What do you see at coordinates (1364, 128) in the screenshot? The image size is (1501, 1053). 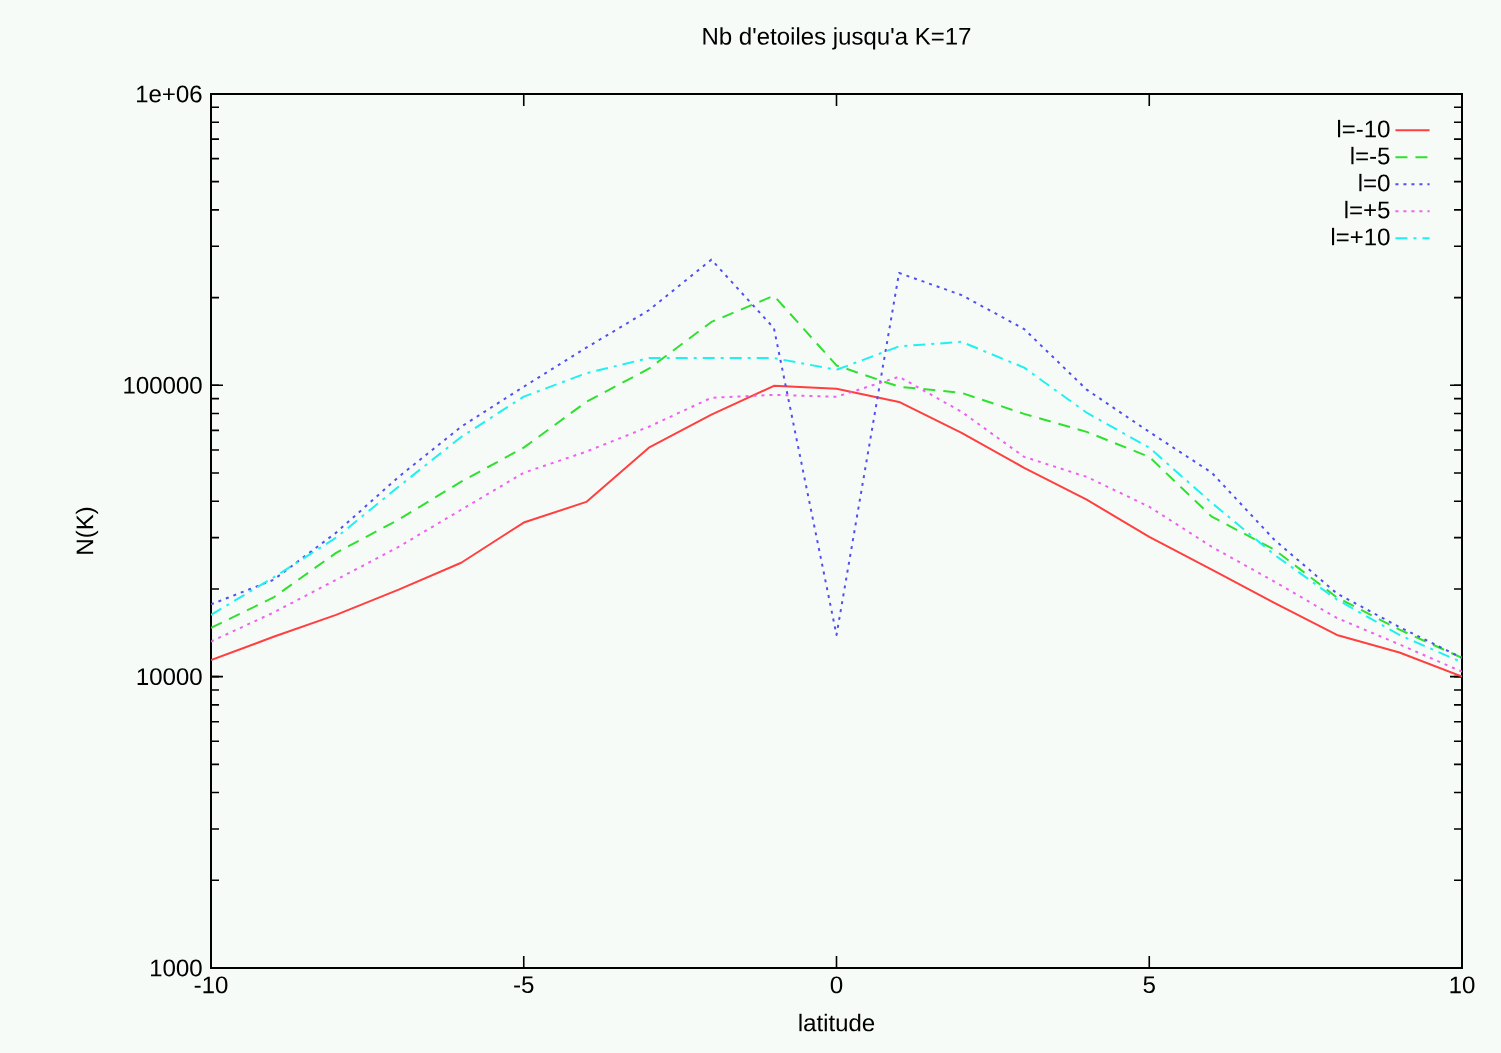 I see `legend-label: l=-10` at bounding box center [1364, 128].